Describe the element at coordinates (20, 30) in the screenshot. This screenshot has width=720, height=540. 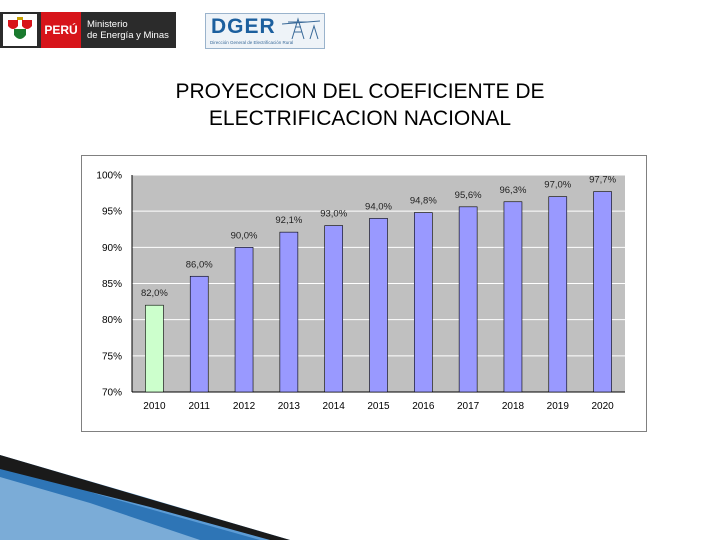
I see `peru-seal-icon` at that location.